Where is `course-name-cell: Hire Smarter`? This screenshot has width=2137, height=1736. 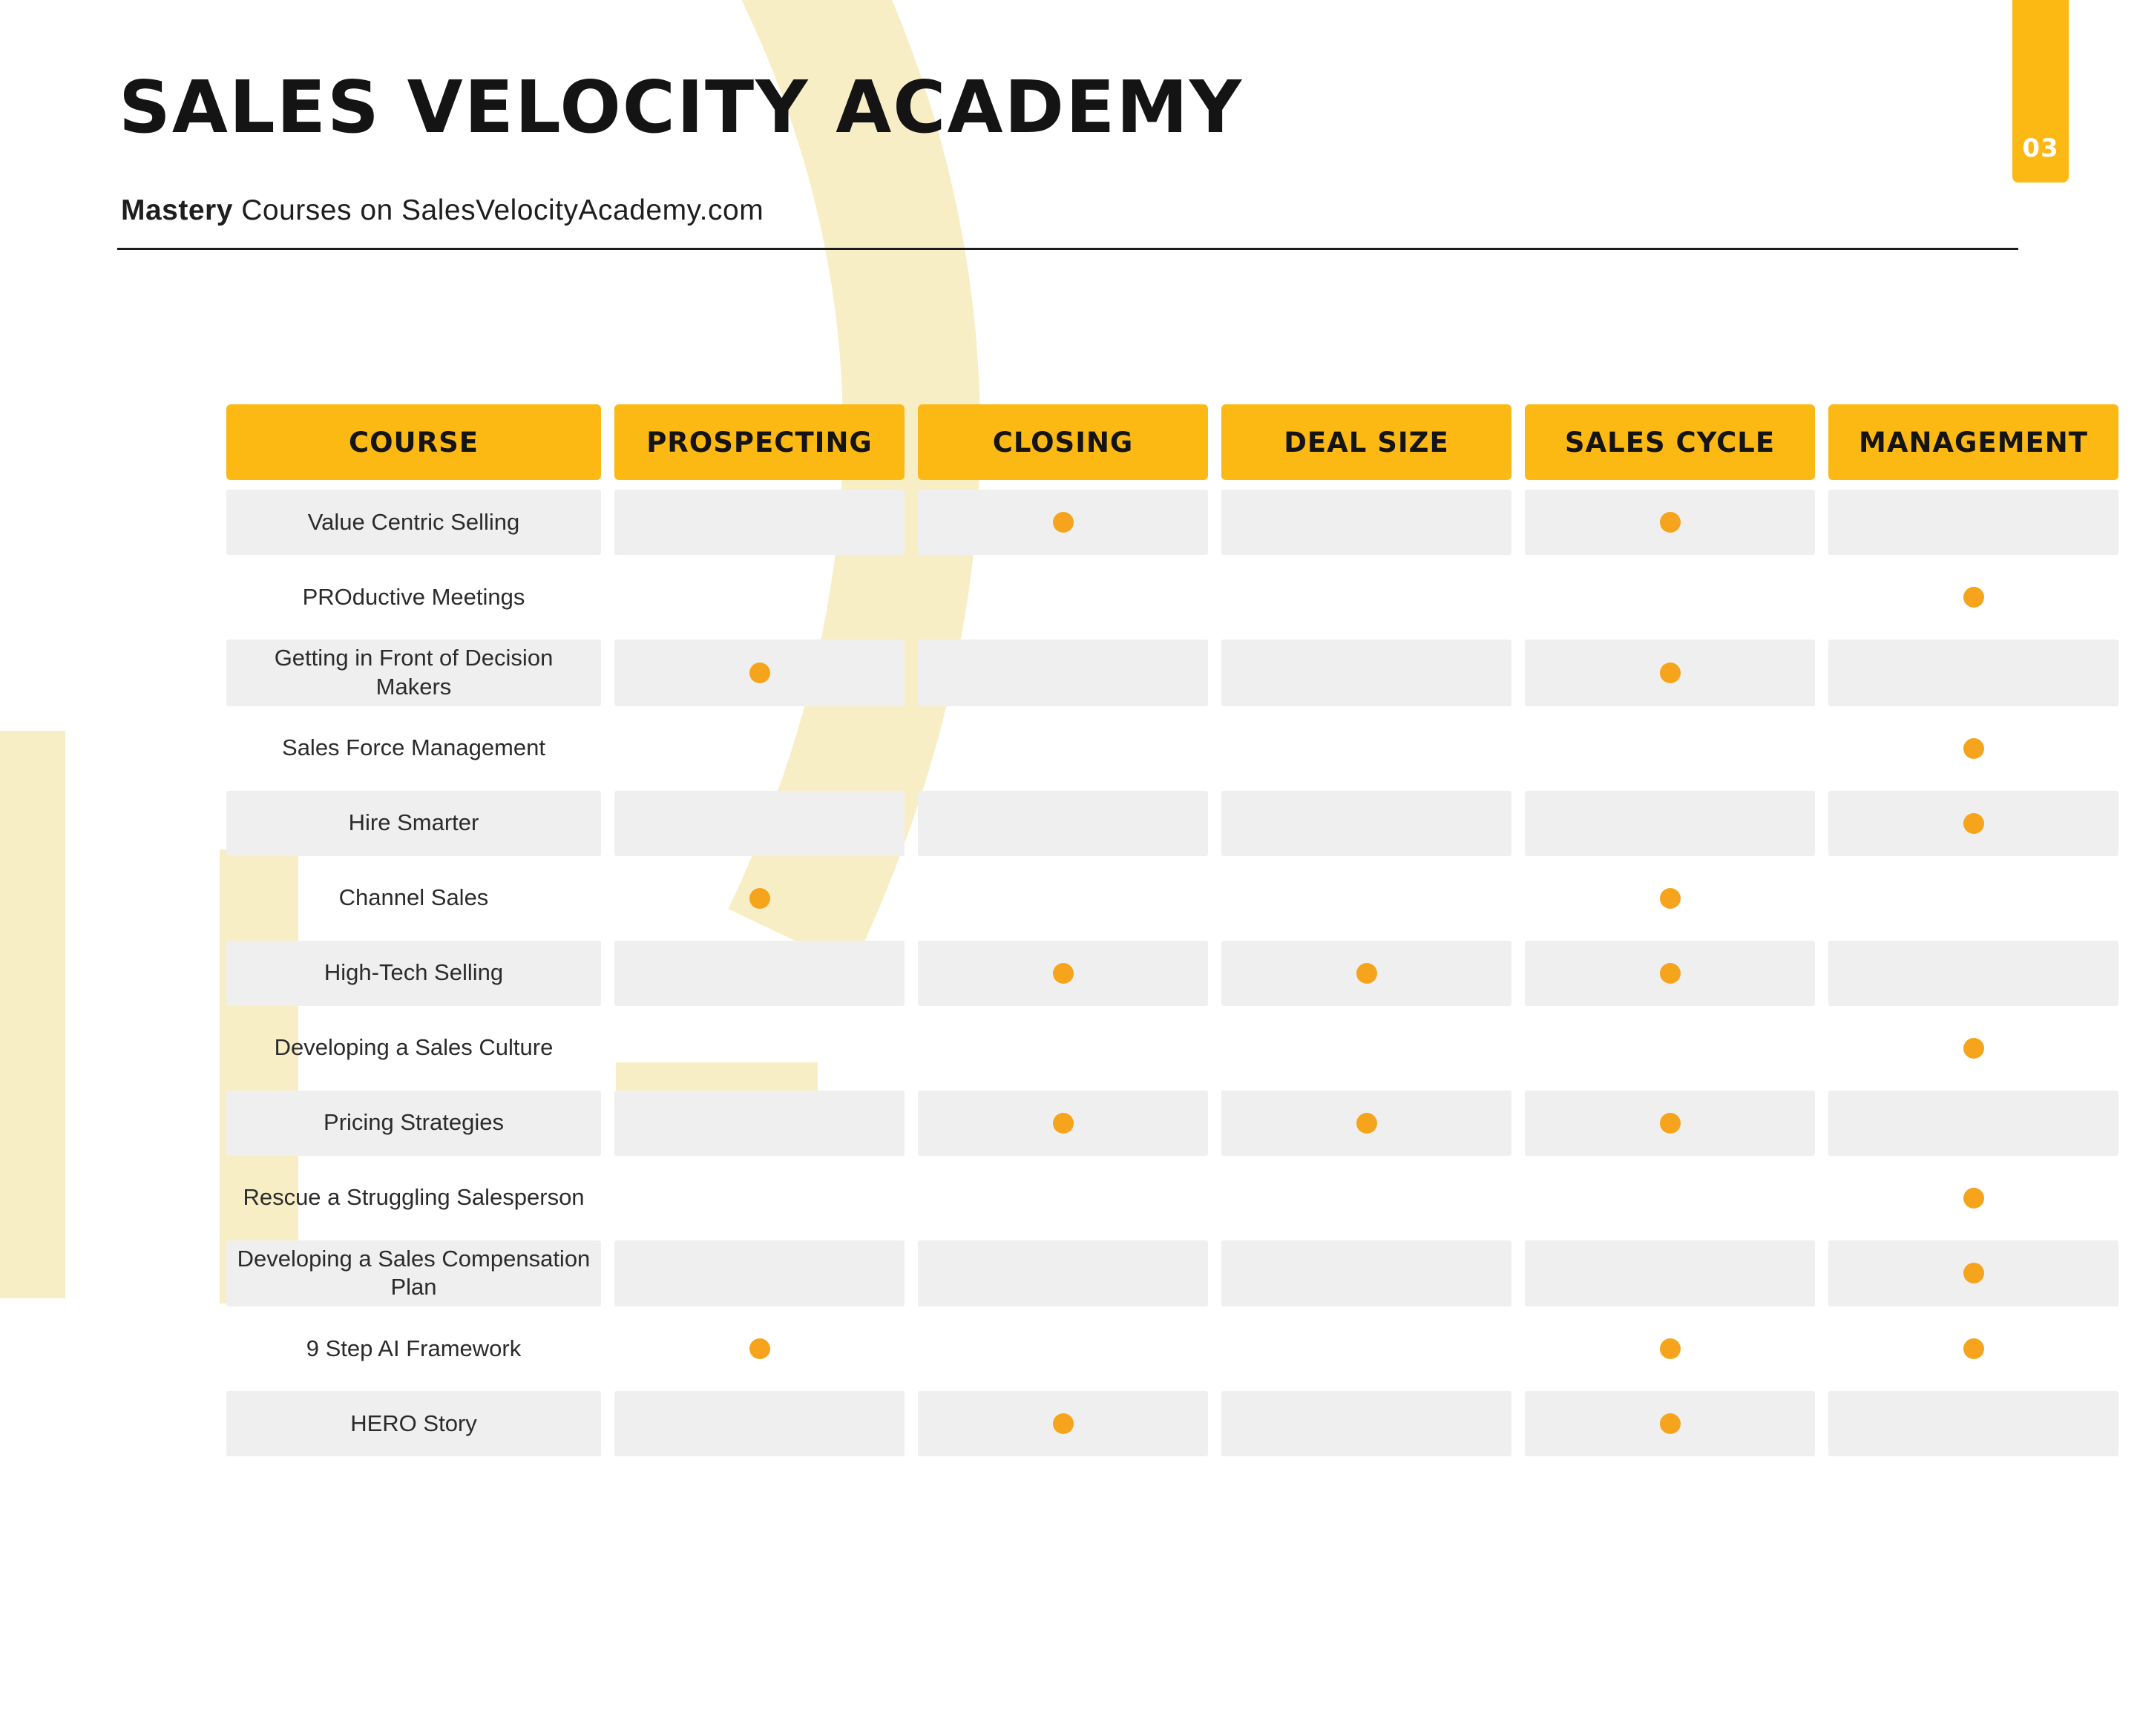 course-name-cell: Hire Smarter is located at coordinates (413, 823).